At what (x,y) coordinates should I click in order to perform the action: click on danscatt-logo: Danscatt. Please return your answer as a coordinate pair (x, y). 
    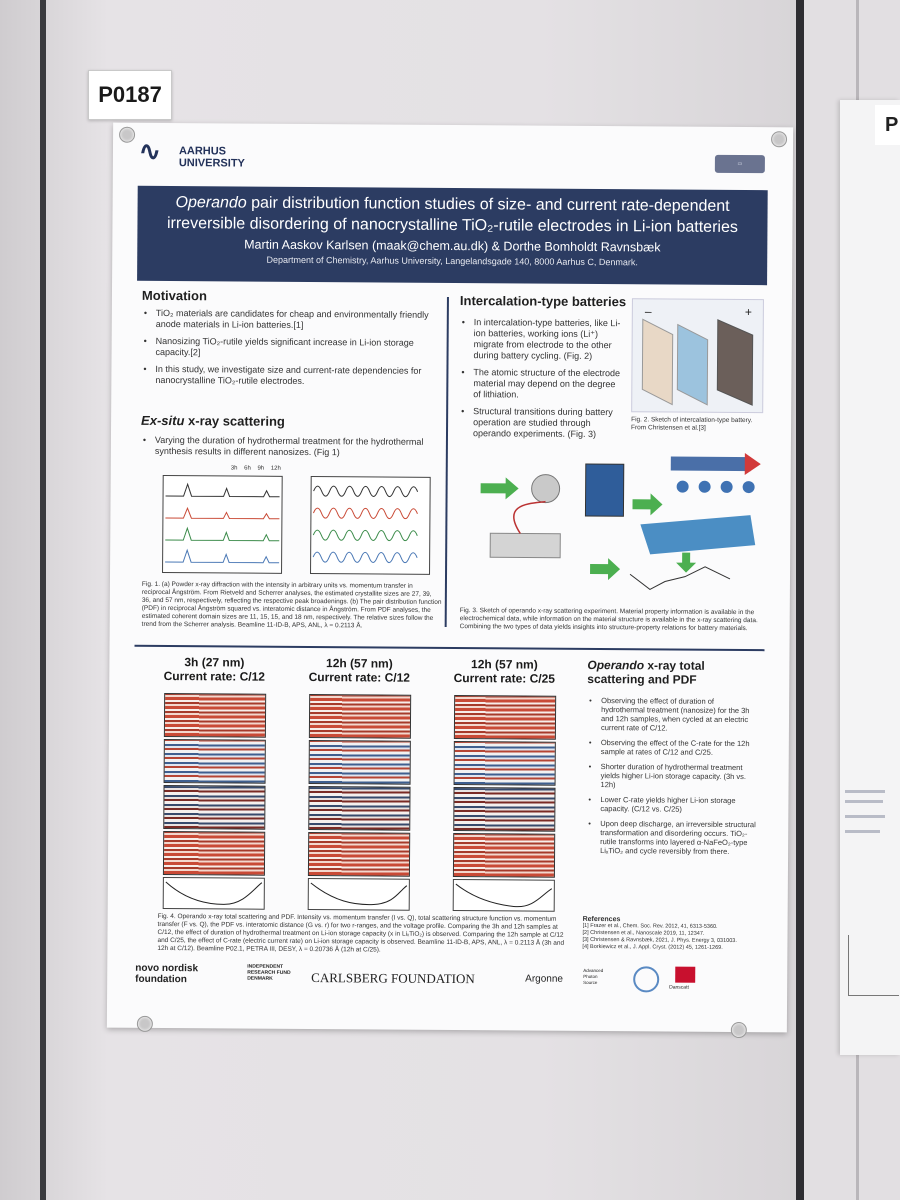
    Looking at the image, I should click on (679, 987).